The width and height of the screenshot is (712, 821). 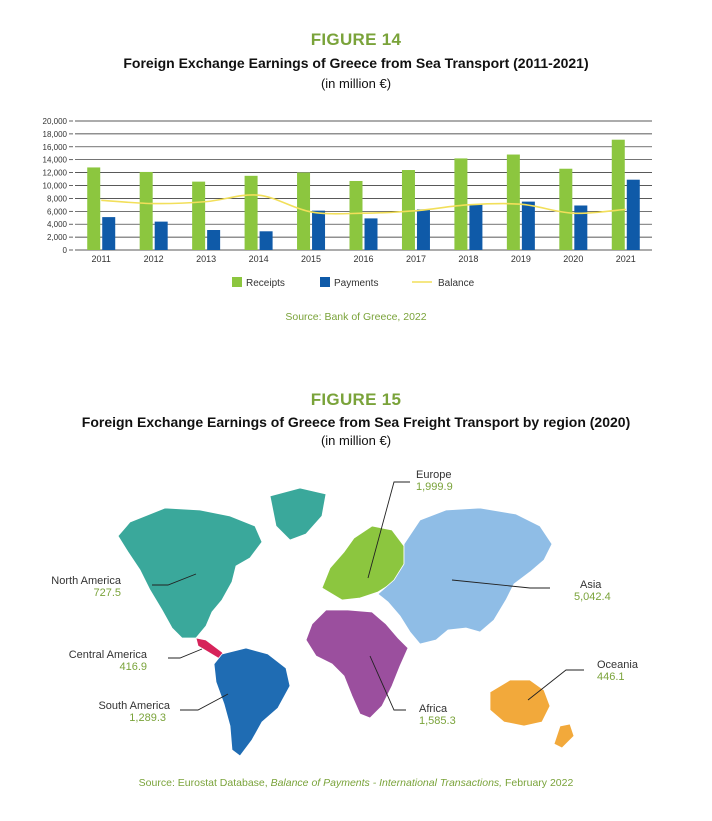 I want to click on y-tick-label: 0, so click(x=65, y=250).